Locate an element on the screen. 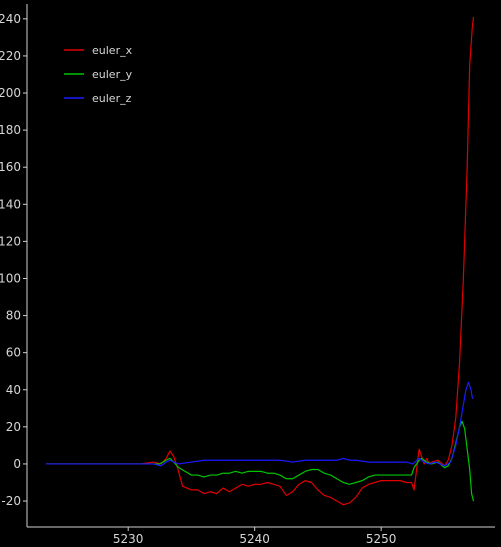 The image size is (501, 547). y-tick-label: 80 is located at coordinates (13, 316).